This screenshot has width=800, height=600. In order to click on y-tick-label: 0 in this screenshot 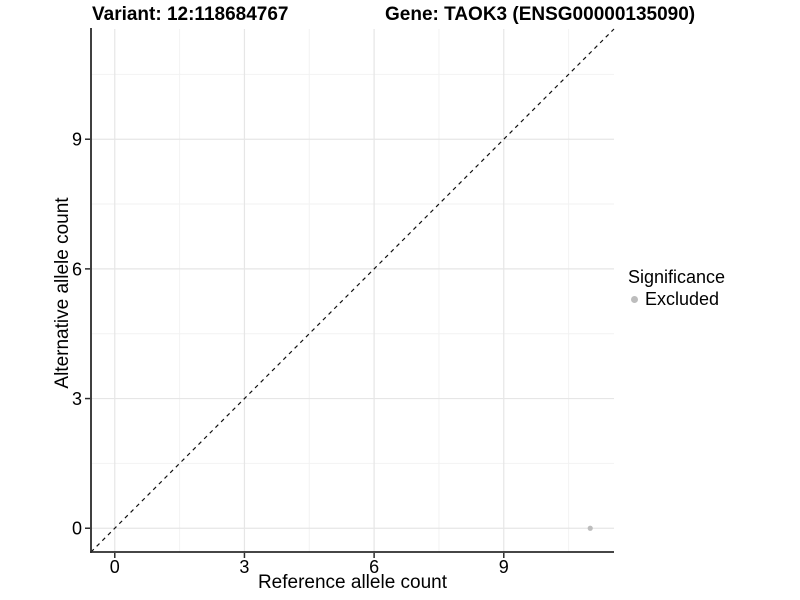, I will do `click(77, 529)`.